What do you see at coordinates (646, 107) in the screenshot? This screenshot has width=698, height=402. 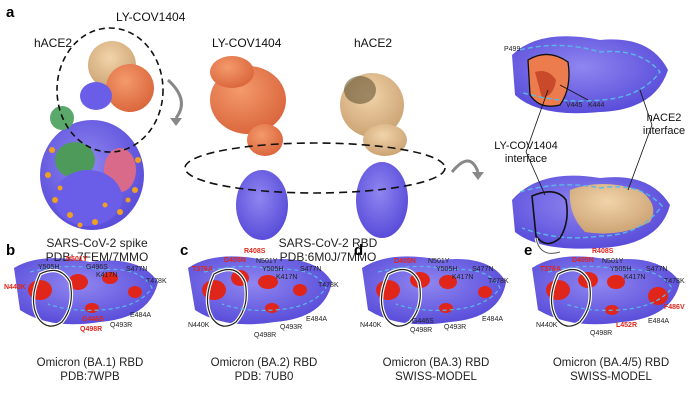 I see `pointer-ace2-interface-top` at bounding box center [646, 107].